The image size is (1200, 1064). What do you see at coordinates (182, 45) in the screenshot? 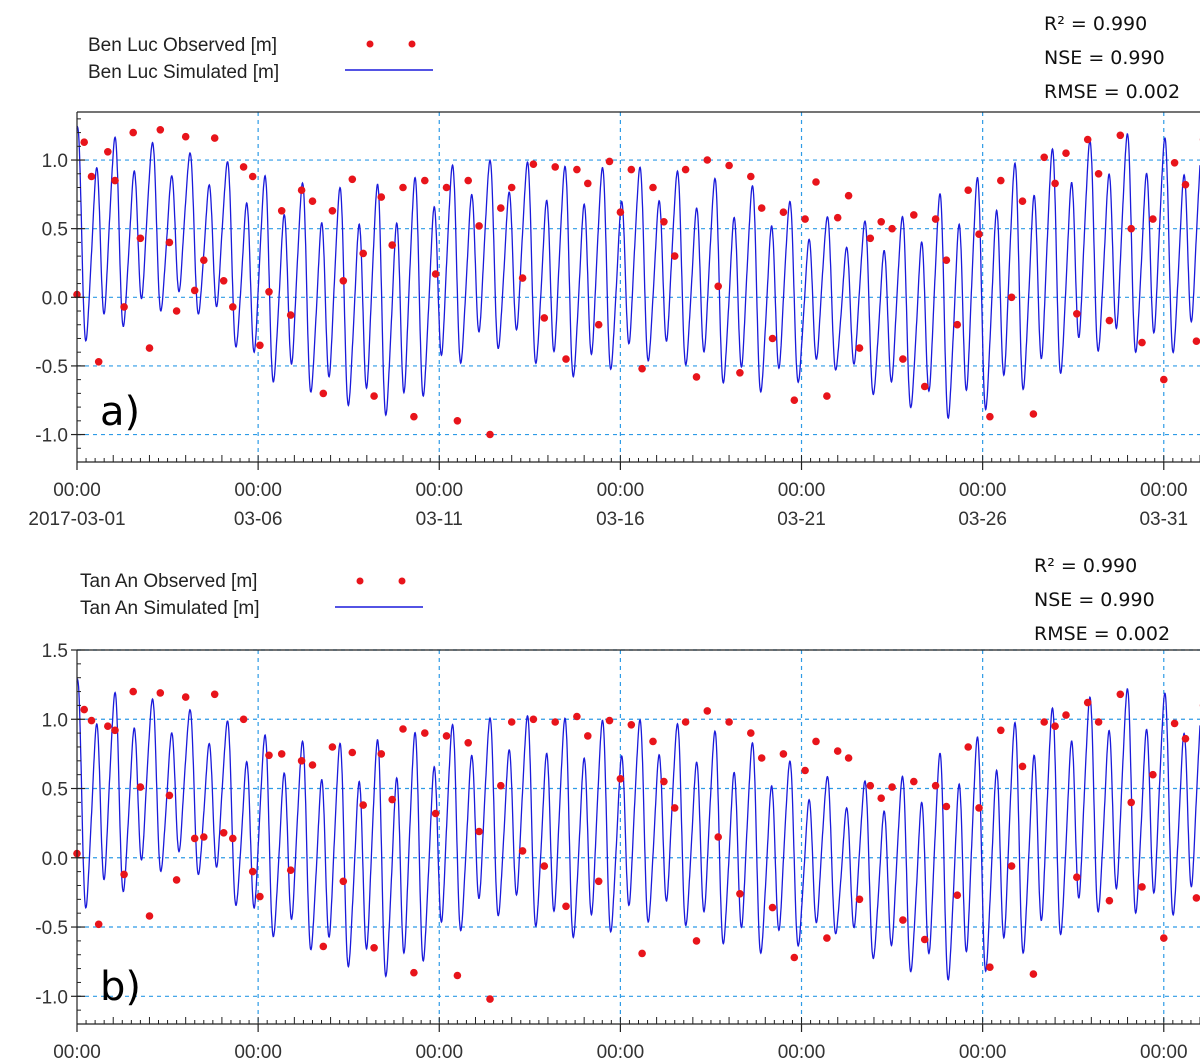
I see `legend-observed-label: Ben Luc Observed [m]` at bounding box center [182, 45].